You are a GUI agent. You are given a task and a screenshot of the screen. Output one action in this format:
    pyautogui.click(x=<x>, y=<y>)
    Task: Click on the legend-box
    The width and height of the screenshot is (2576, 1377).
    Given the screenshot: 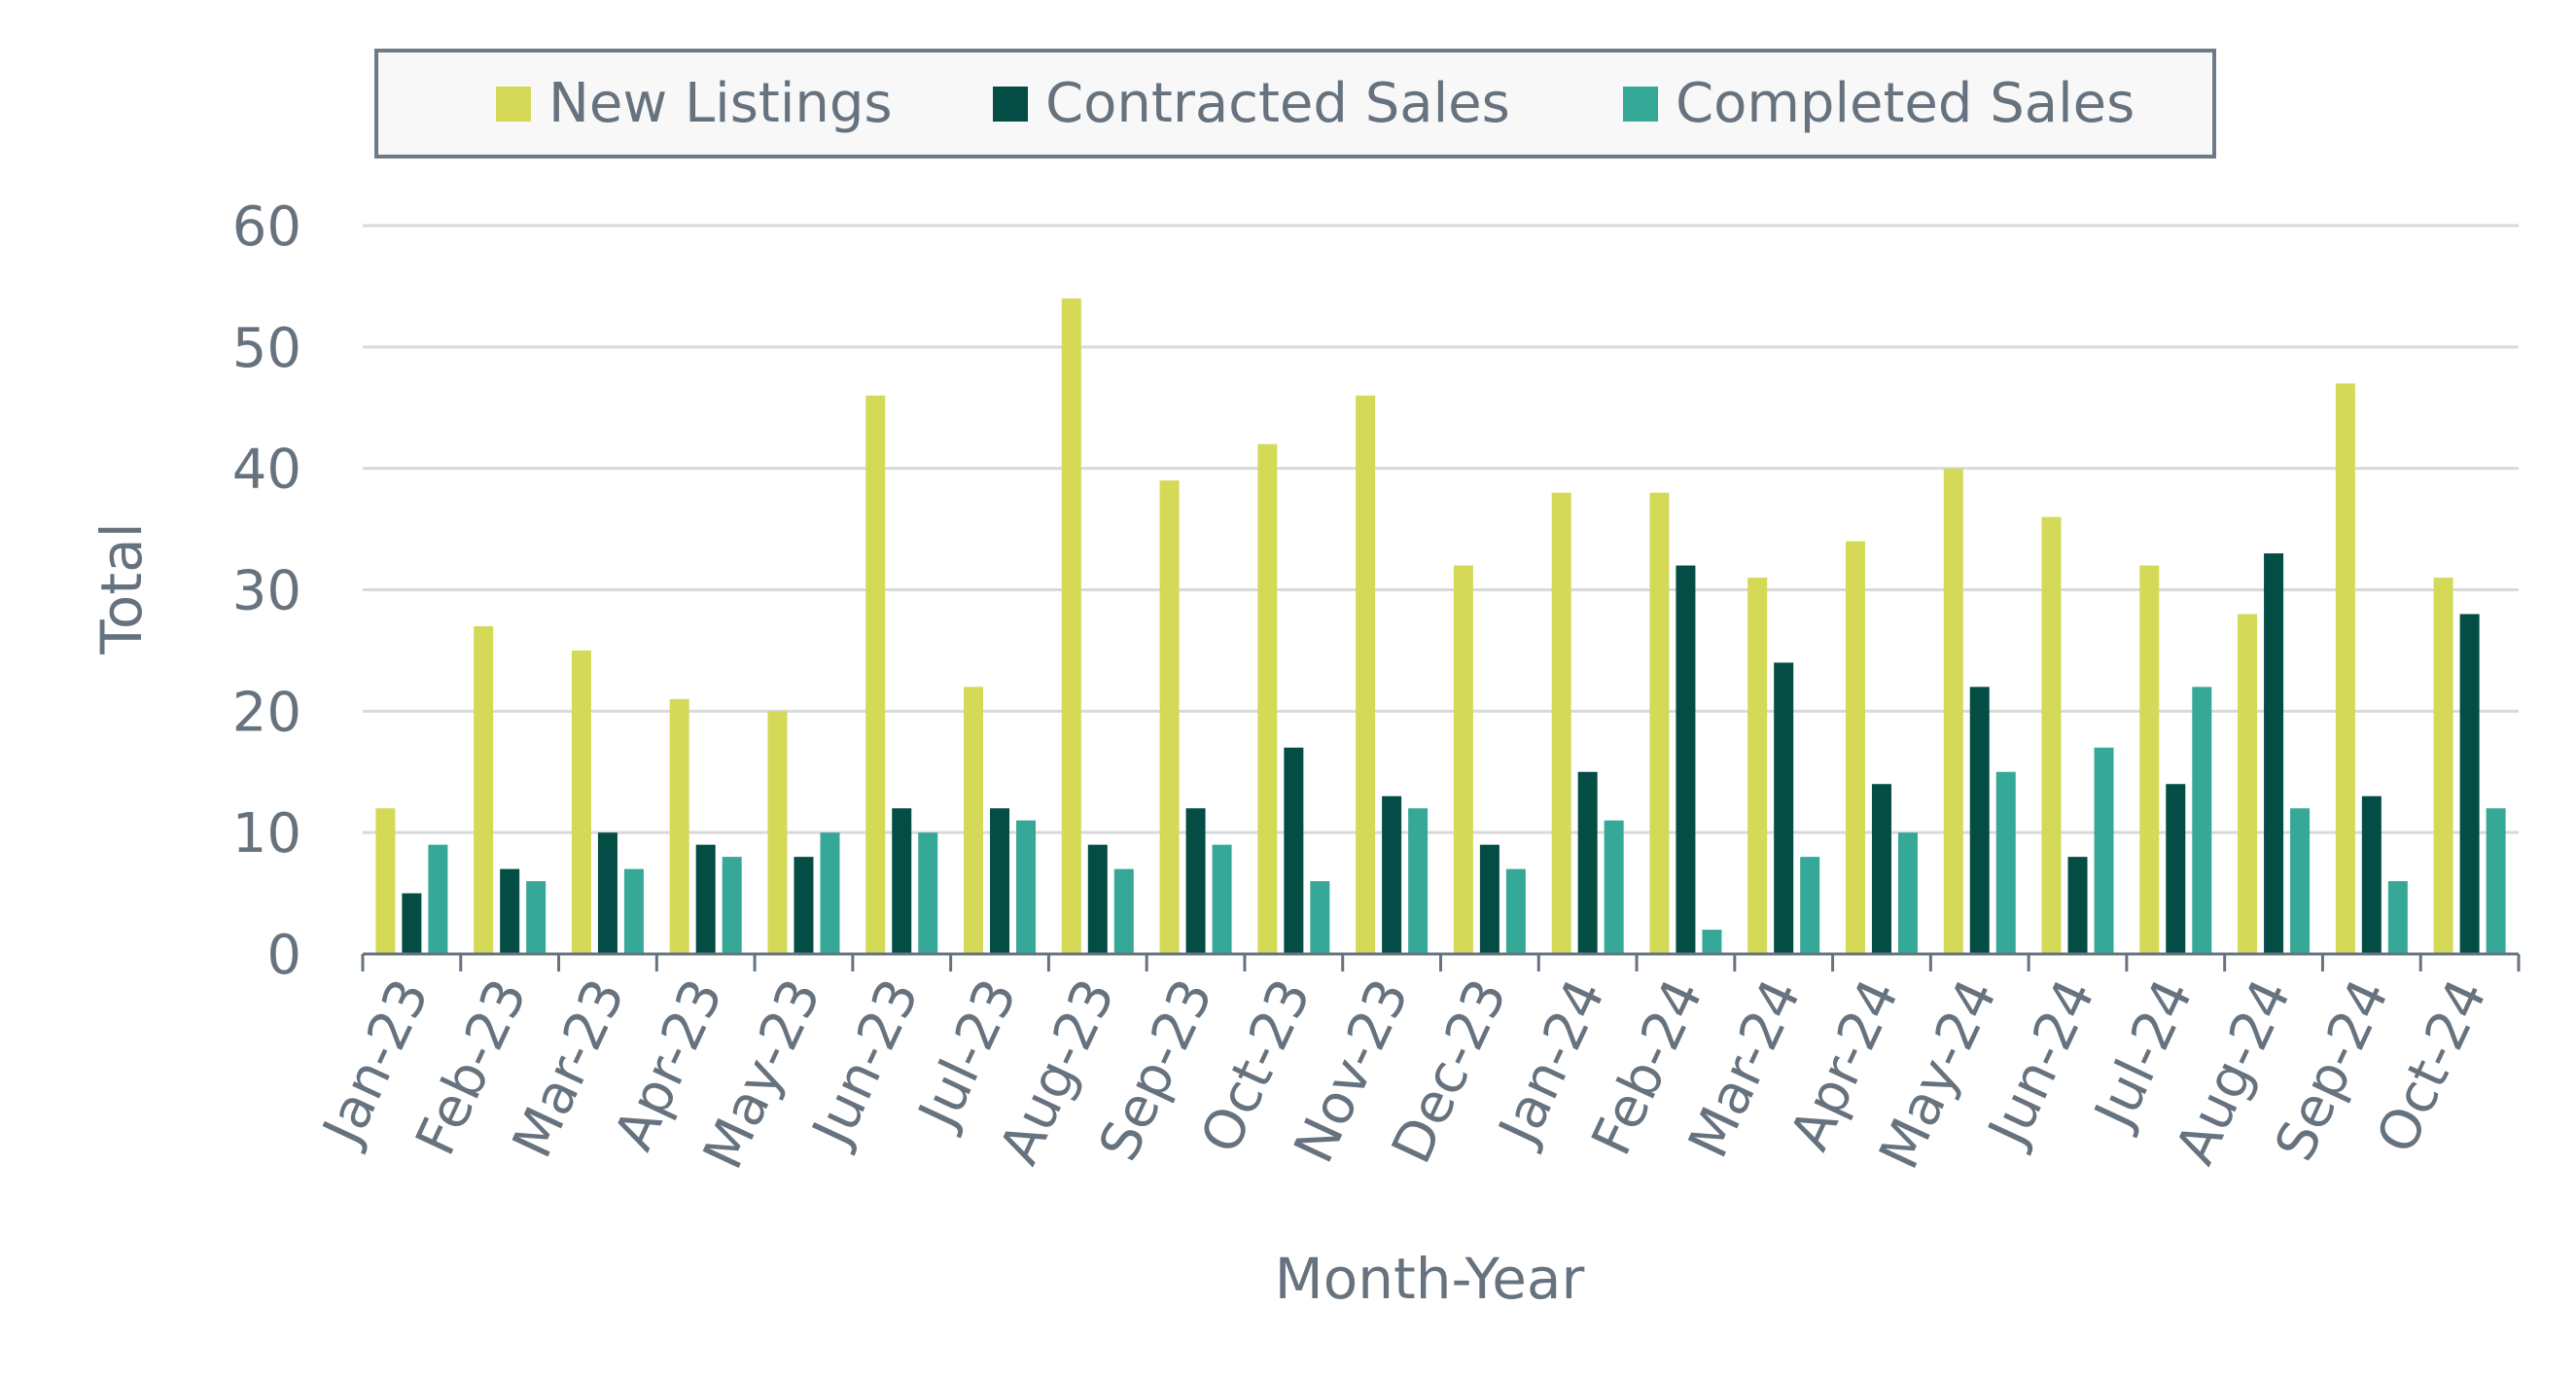 What is the action you would take?
    pyautogui.click(x=1295, y=104)
    